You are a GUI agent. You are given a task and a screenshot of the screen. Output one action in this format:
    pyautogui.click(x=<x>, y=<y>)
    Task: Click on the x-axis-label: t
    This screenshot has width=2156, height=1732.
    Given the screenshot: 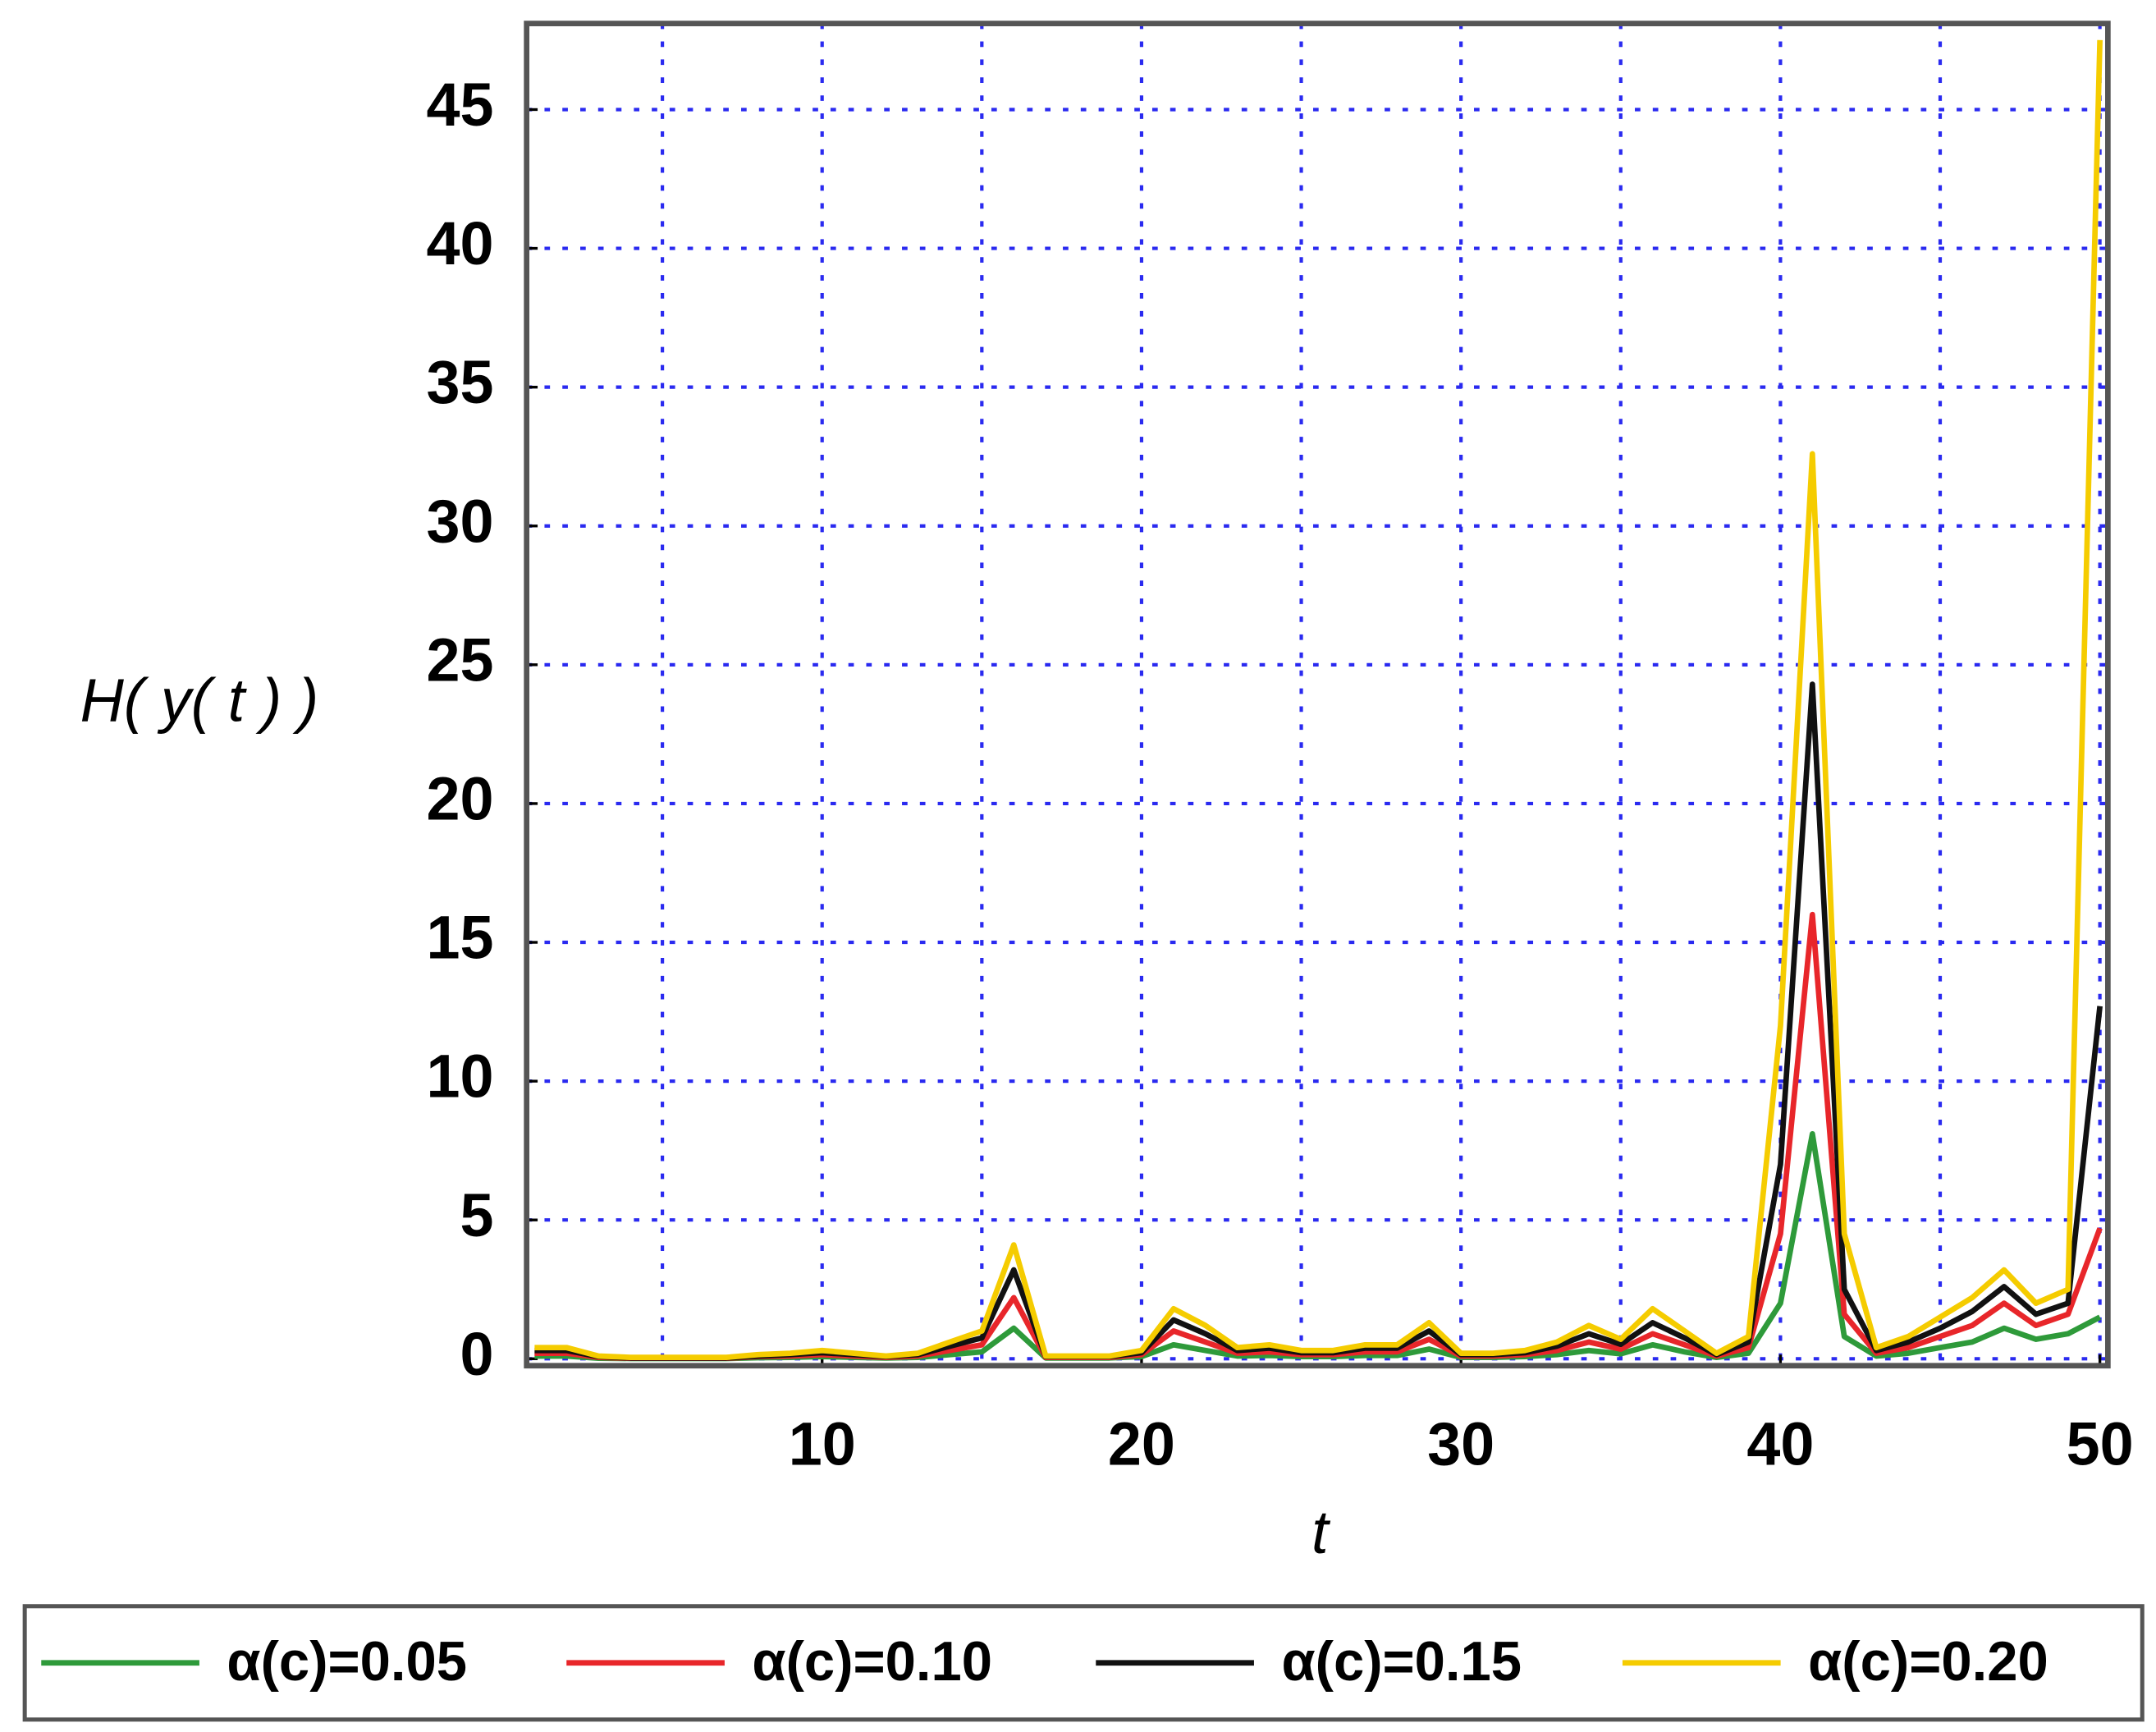 What is the action you would take?
    pyautogui.click(x=1321, y=1532)
    